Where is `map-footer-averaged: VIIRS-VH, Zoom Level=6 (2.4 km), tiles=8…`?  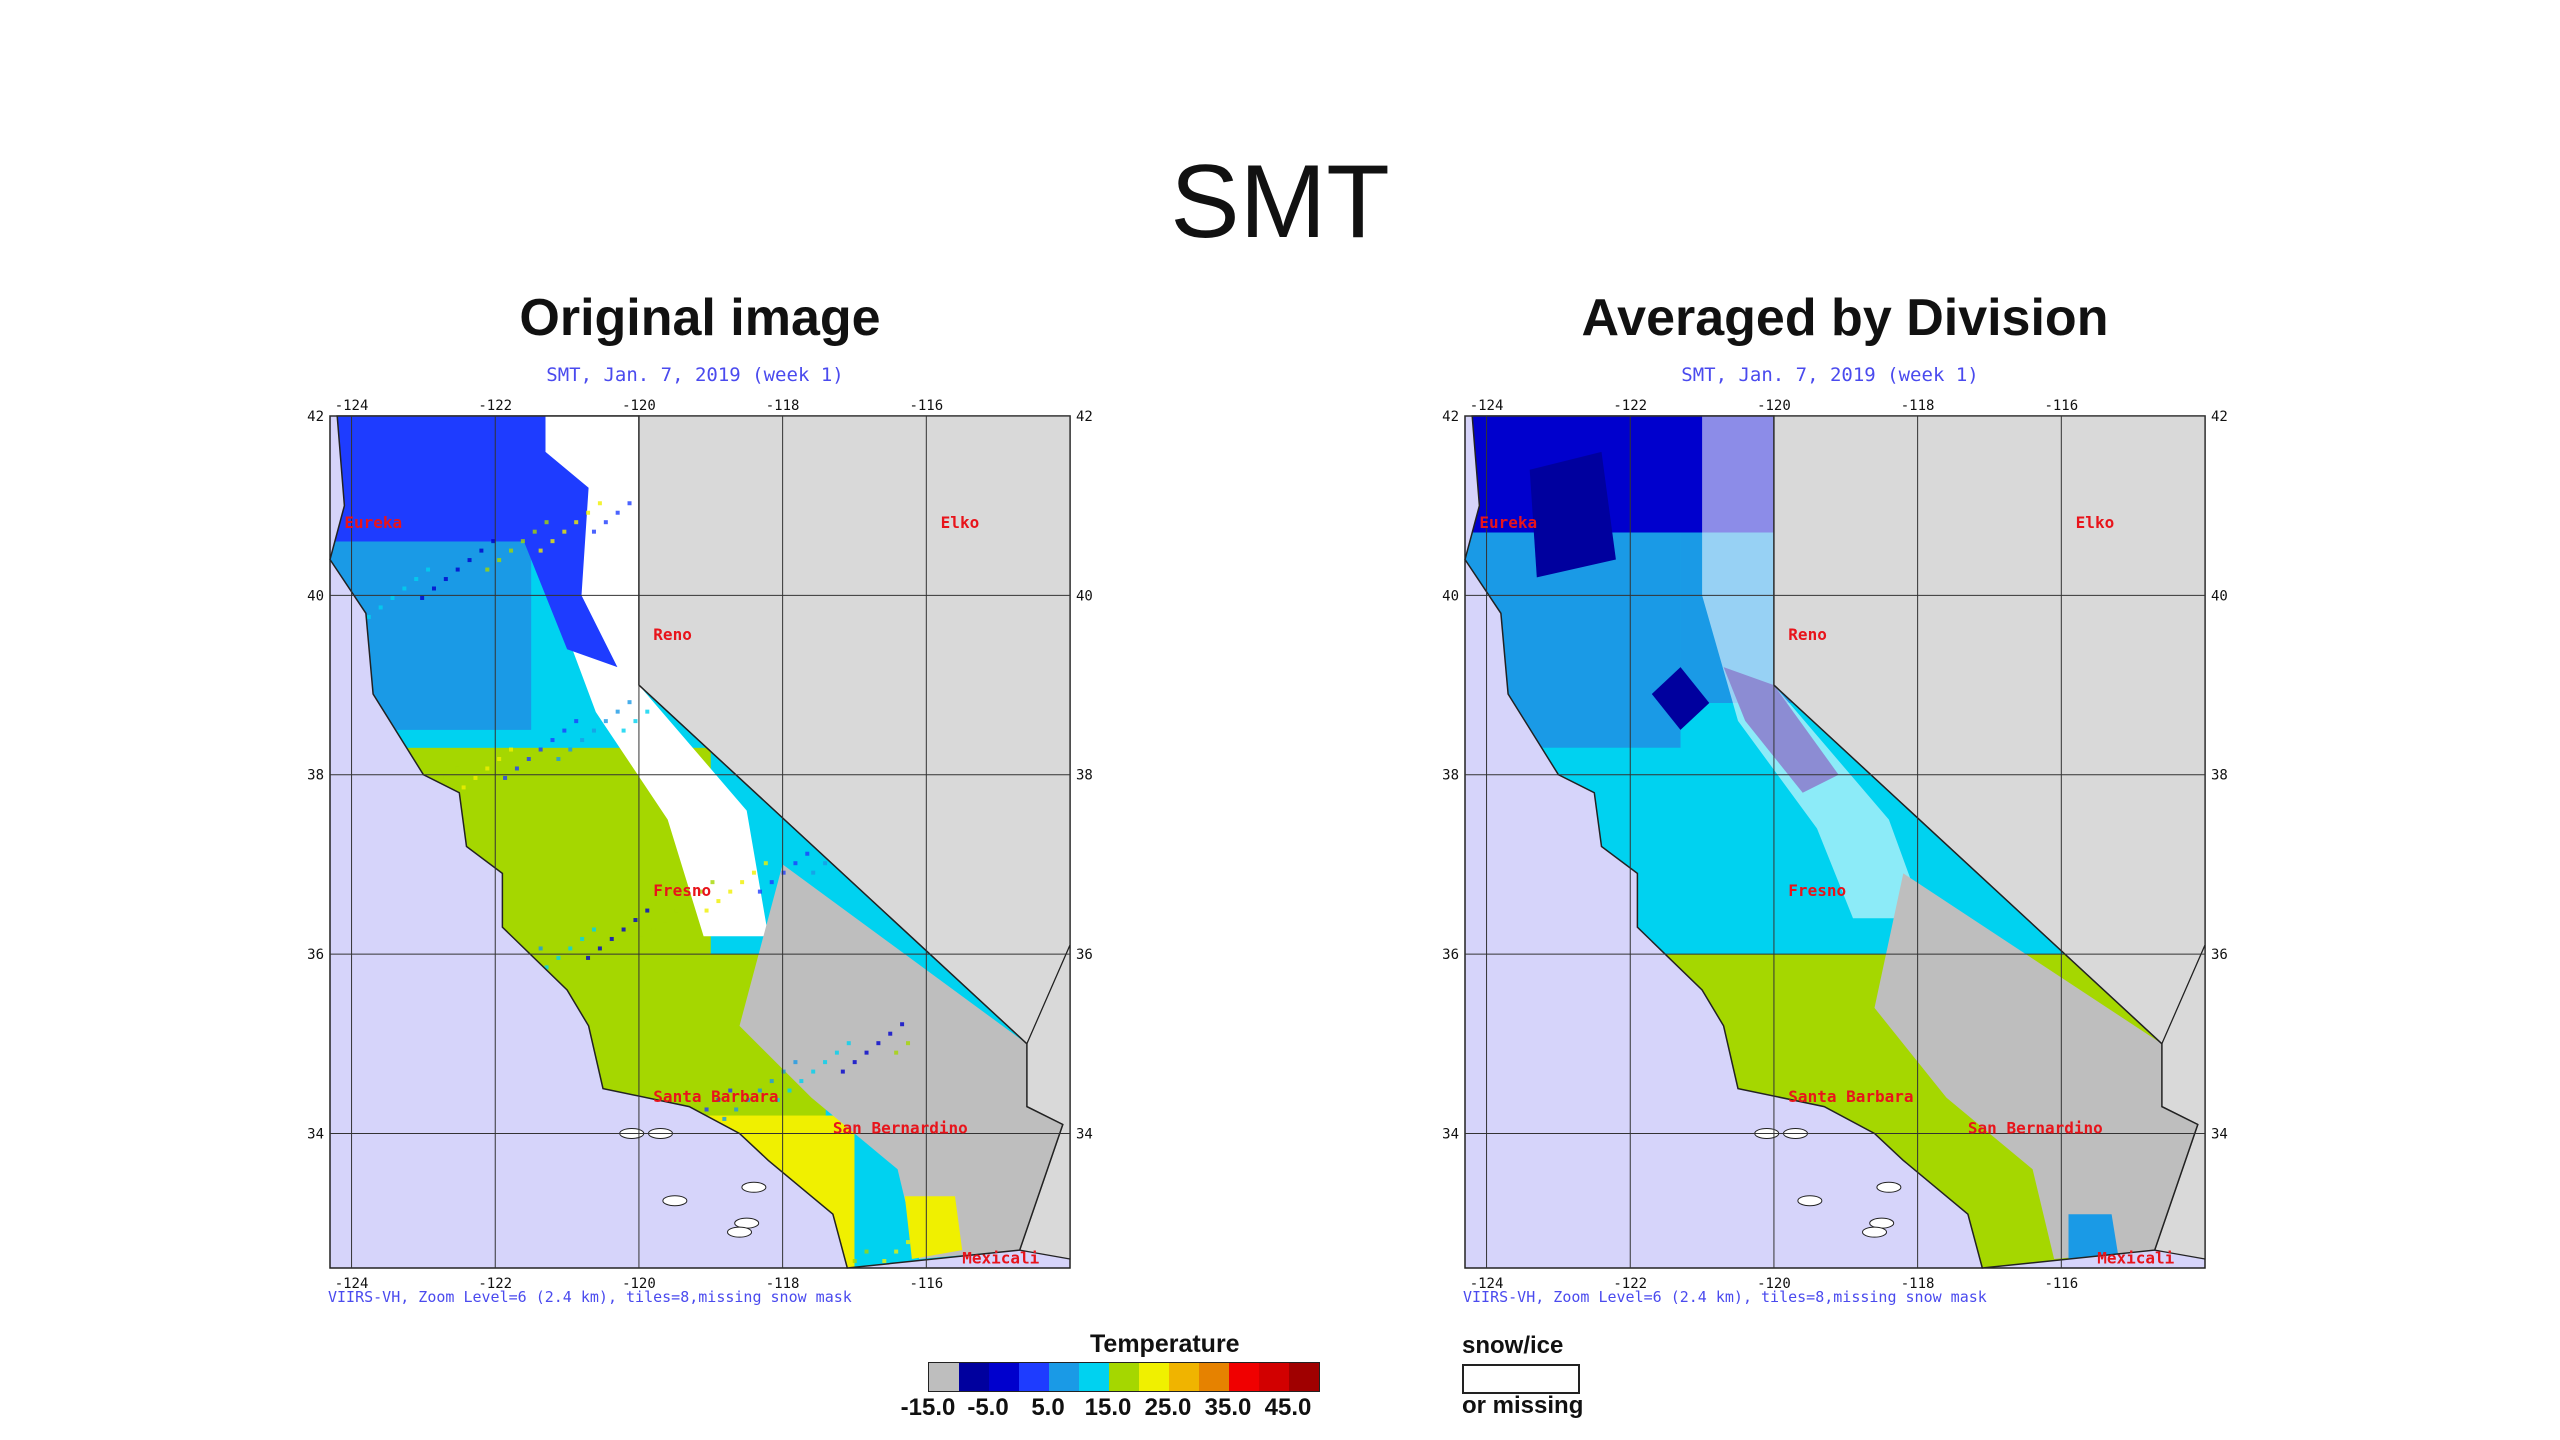
map-footer-averaged: VIIRS-VH, Zoom Level=6 (2.4 km), tiles=8… is located at coordinates (1725, 1297).